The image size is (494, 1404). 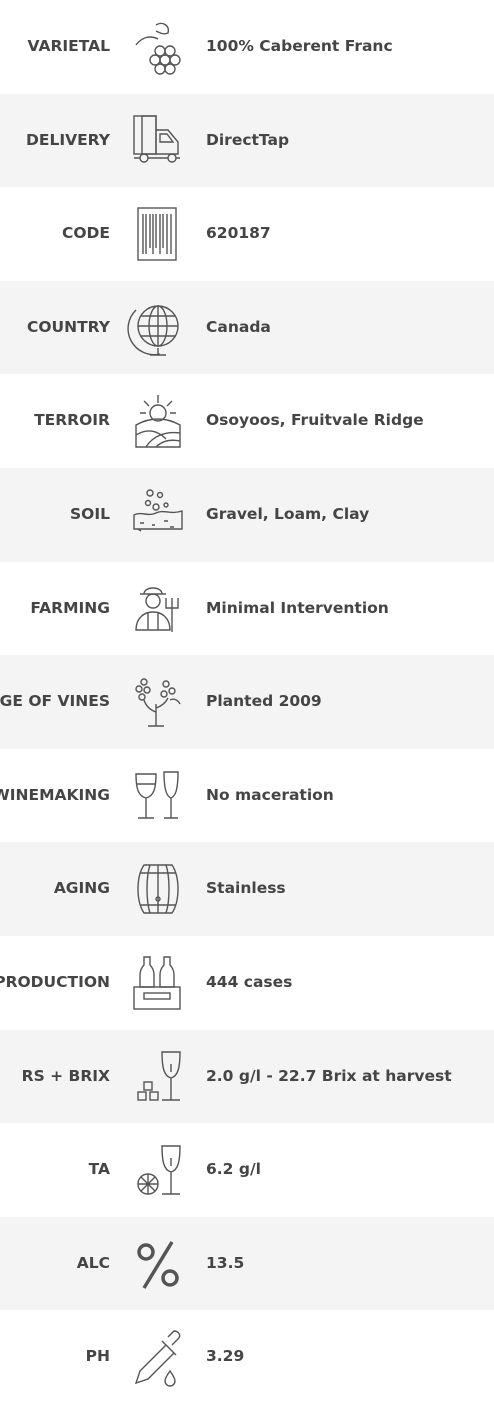 I want to click on spec-row: AGING Stainless, so click(x=247, y=889).